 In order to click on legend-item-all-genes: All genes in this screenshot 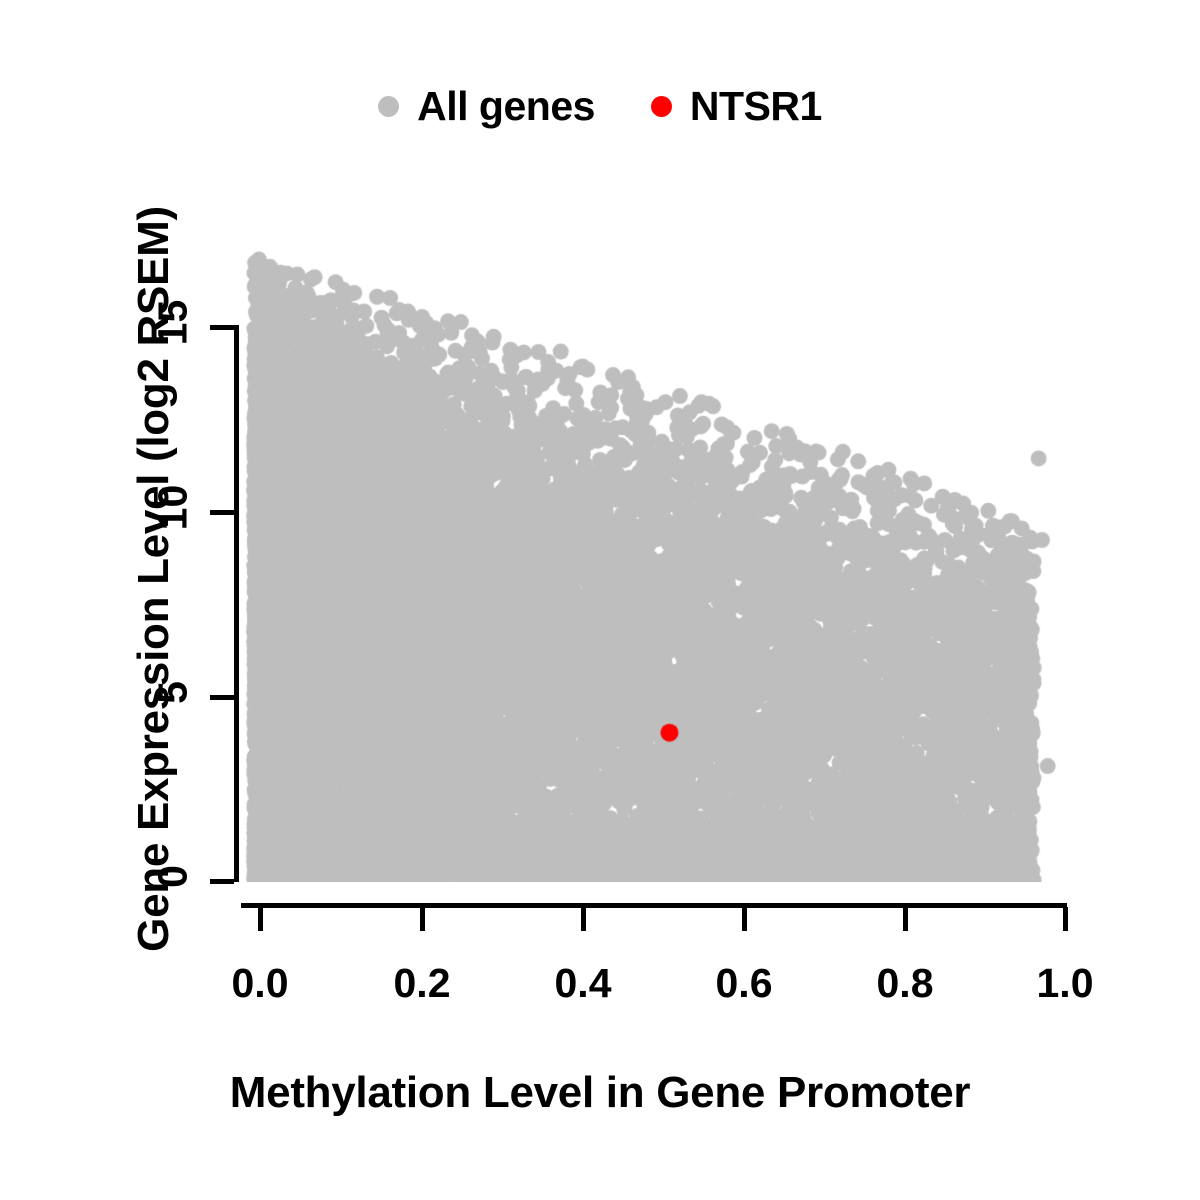, I will do `click(486, 105)`.